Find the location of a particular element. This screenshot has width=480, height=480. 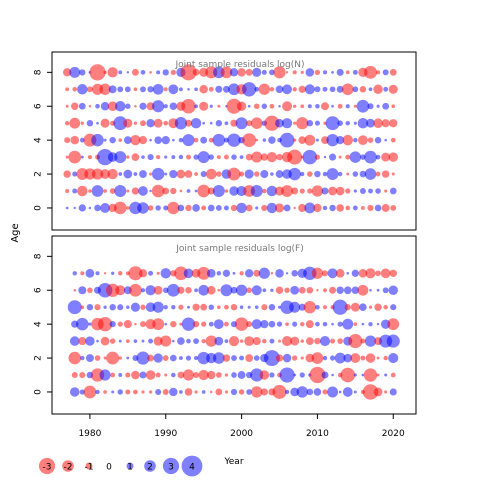

legend-label: 1 is located at coordinates (130, 468).